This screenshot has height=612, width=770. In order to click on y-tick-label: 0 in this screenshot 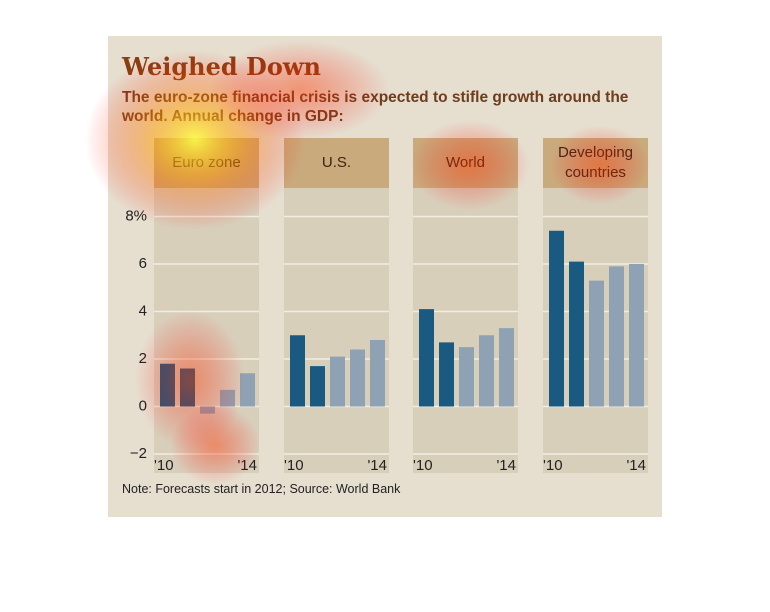, I will do `click(143, 405)`.